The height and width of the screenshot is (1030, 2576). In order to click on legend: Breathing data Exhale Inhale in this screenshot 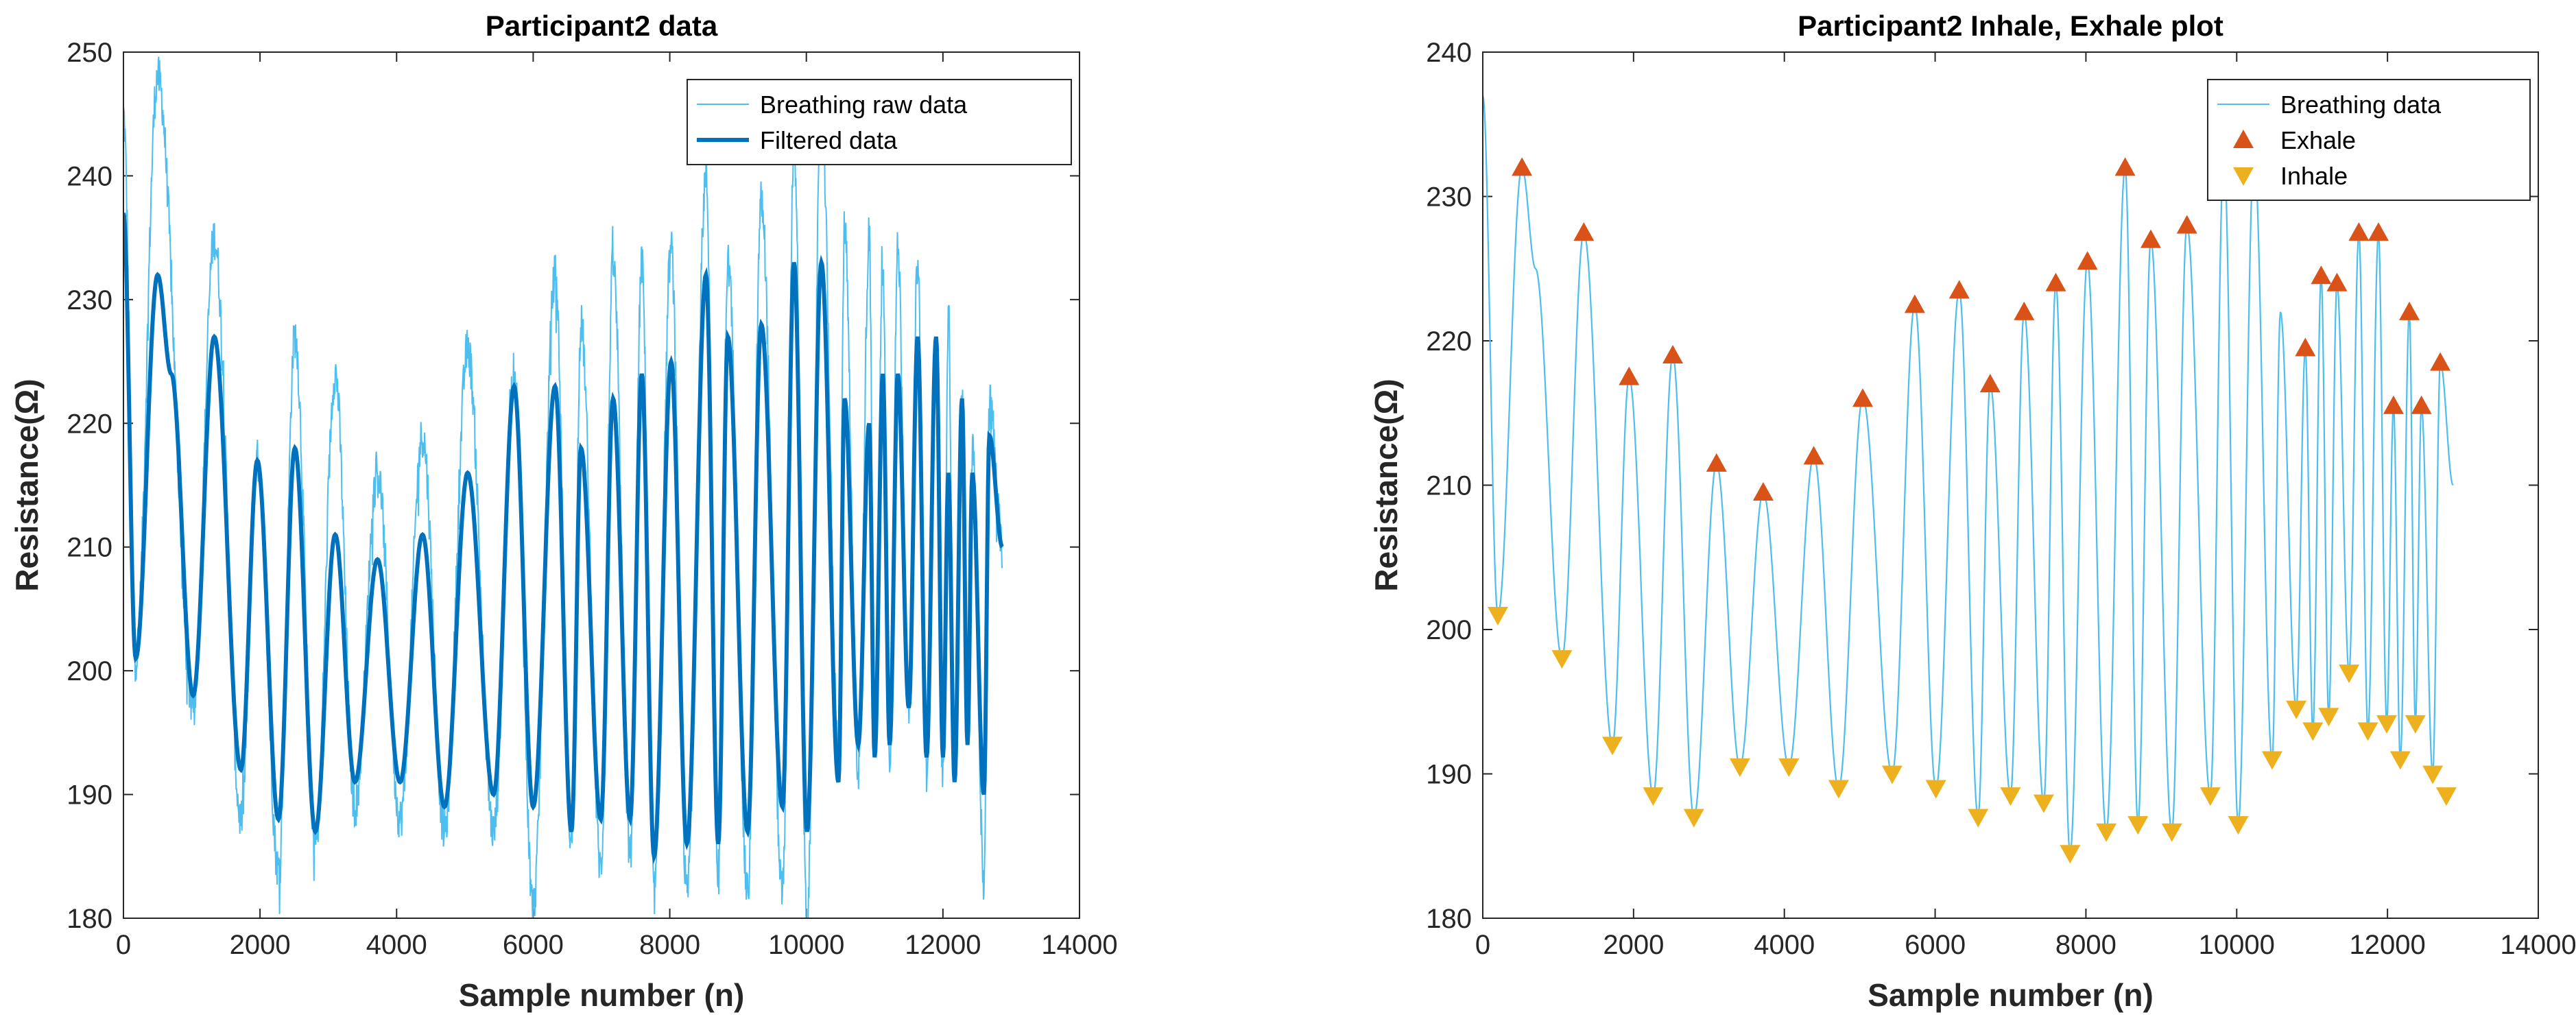, I will do `click(2369, 140)`.